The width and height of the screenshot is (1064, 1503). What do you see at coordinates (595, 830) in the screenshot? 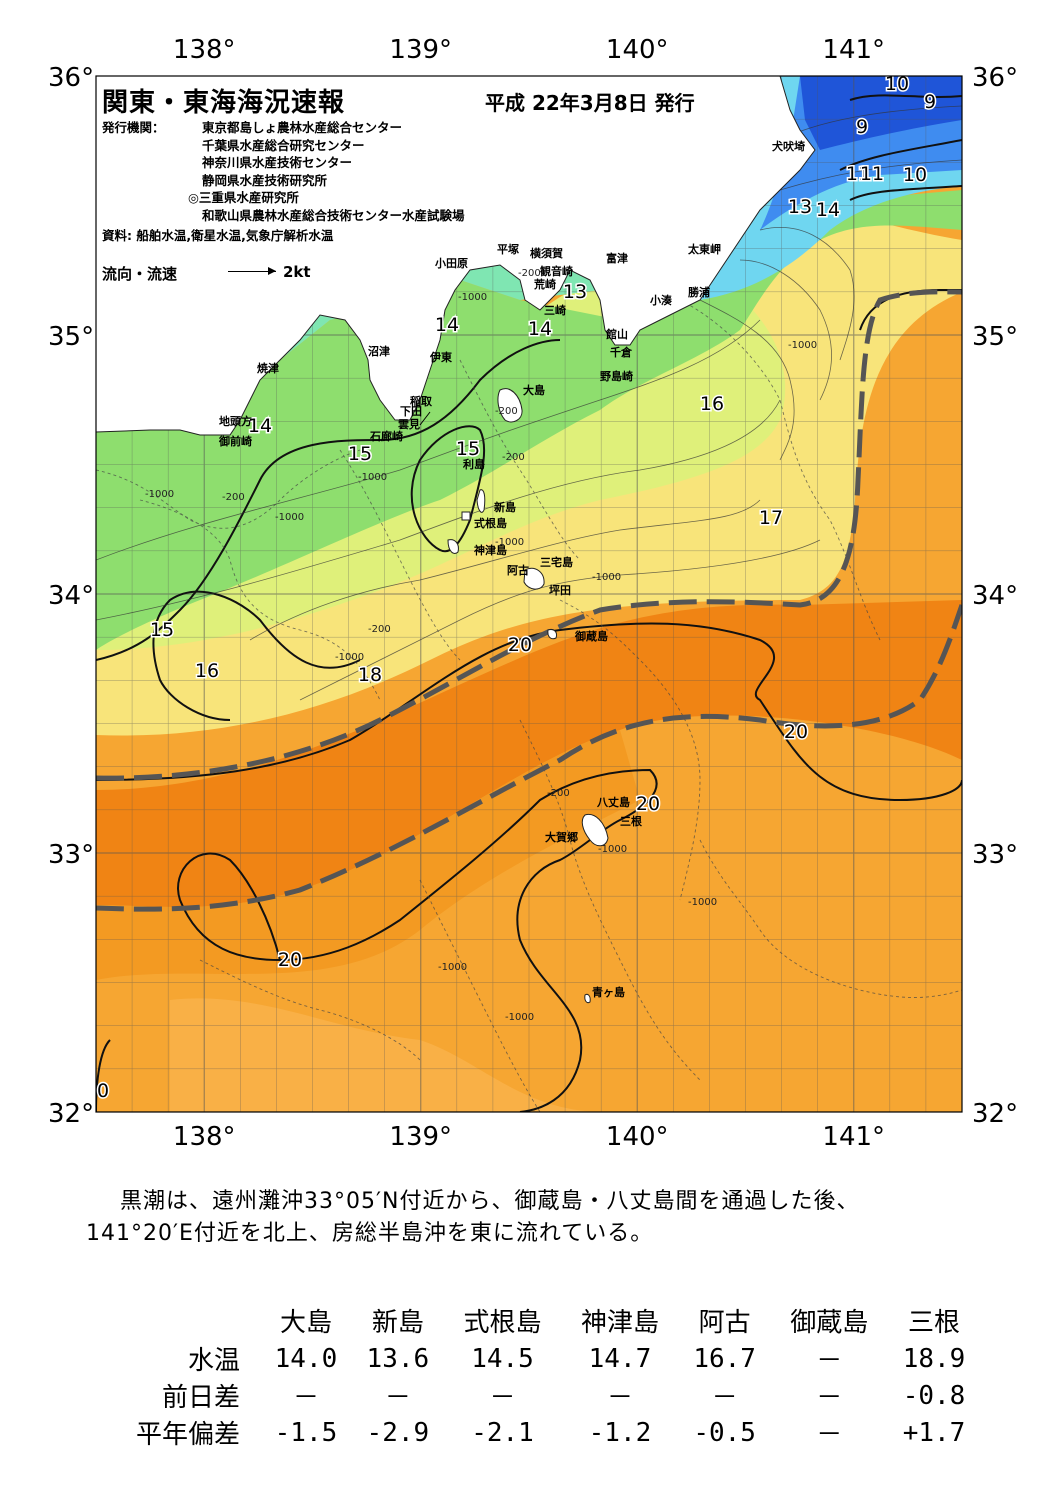
I see `hachijojima-island` at bounding box center [595, 830].